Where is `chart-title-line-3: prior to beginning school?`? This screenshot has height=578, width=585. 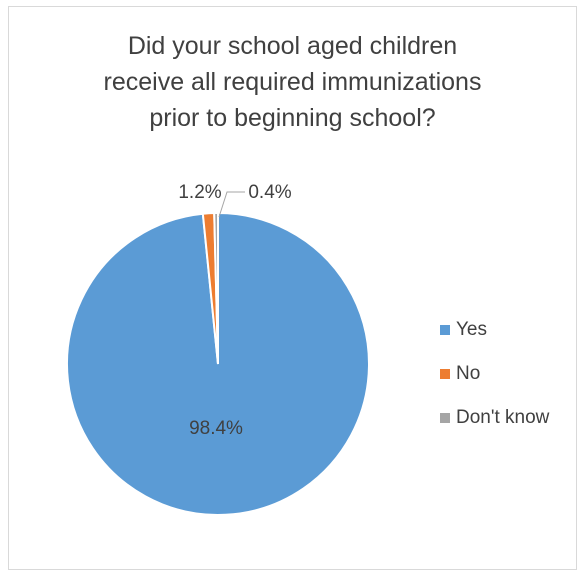 chart-title-line-3: prior to beginning school? is located at coordinates (292, 118).